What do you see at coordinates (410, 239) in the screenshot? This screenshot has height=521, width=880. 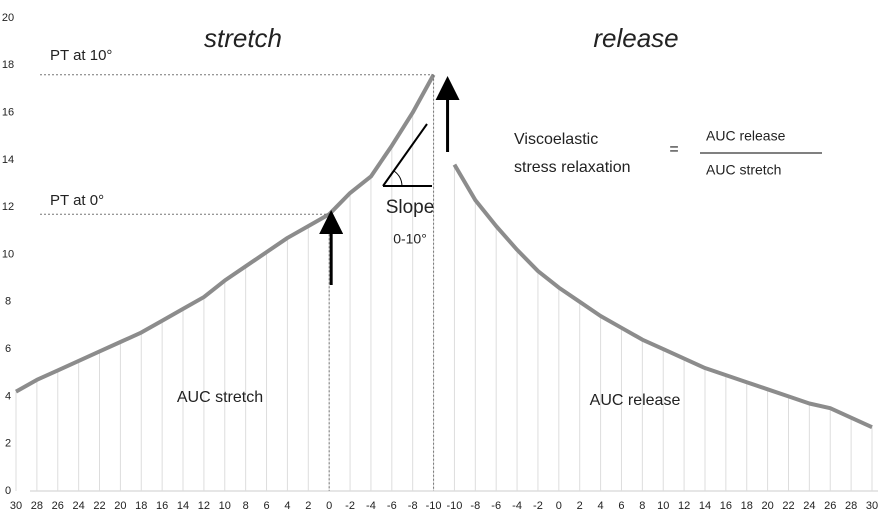 I see `annotation: 0-10°` at bounding box center [410, 239].